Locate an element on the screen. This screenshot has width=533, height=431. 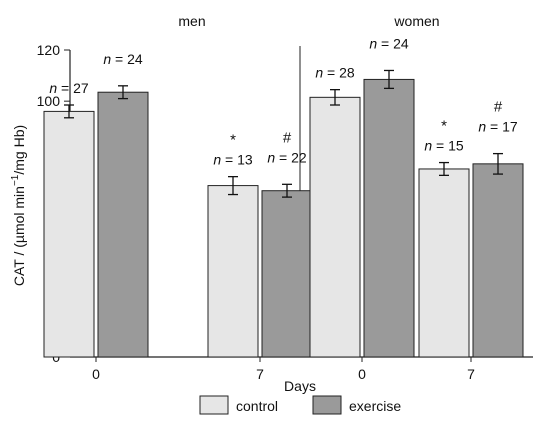
n-label: n = 13 is located at coordinates (233, 160).